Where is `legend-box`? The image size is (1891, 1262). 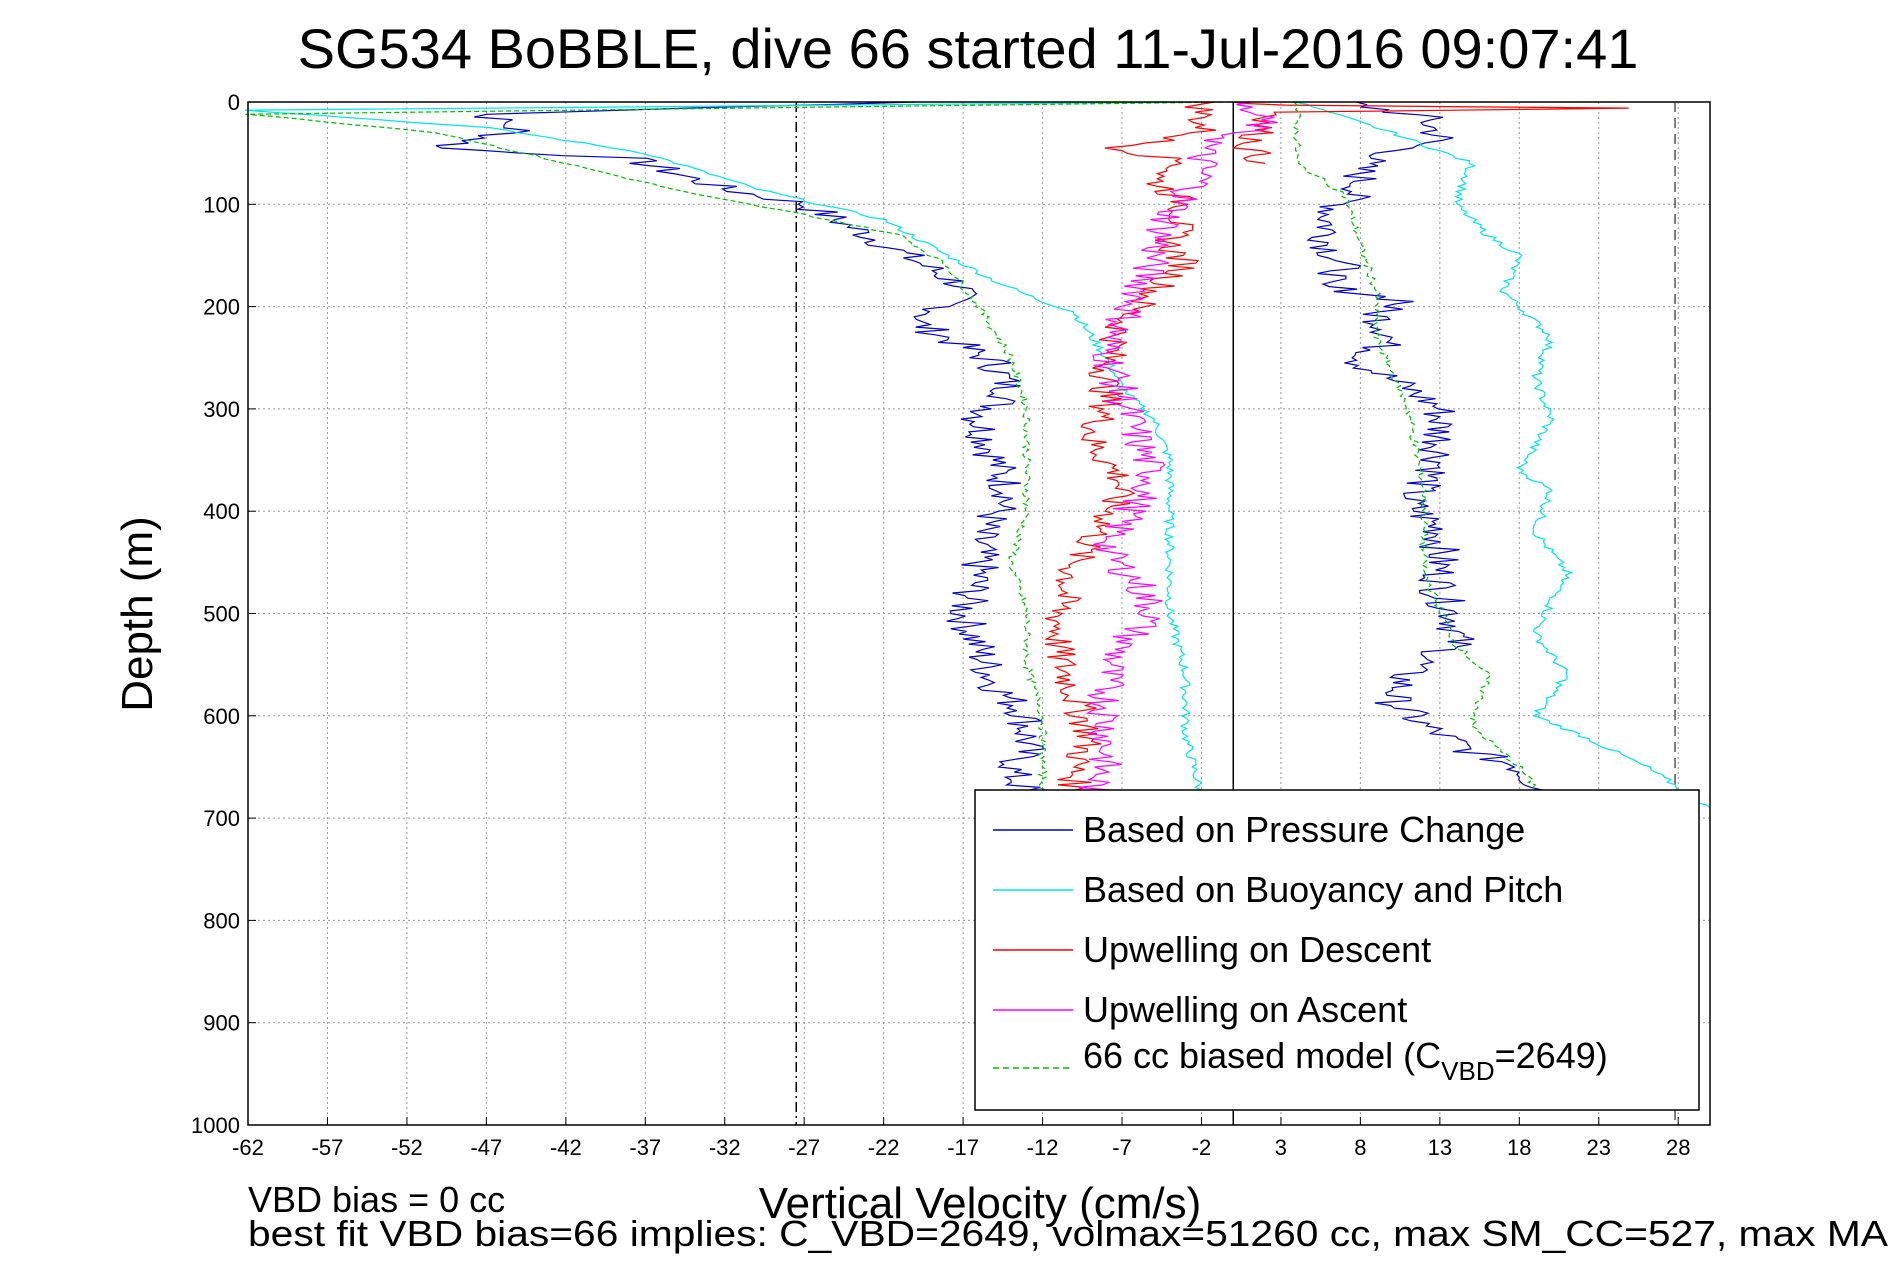 legend-box is located at coordinates (1337, 950).